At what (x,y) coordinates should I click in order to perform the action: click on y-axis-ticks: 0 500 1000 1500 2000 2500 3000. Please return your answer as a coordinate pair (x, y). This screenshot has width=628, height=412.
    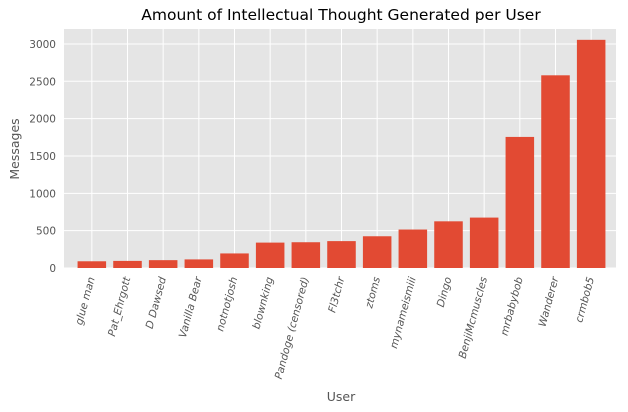
    Looking at the image, I should click on (42, 157).